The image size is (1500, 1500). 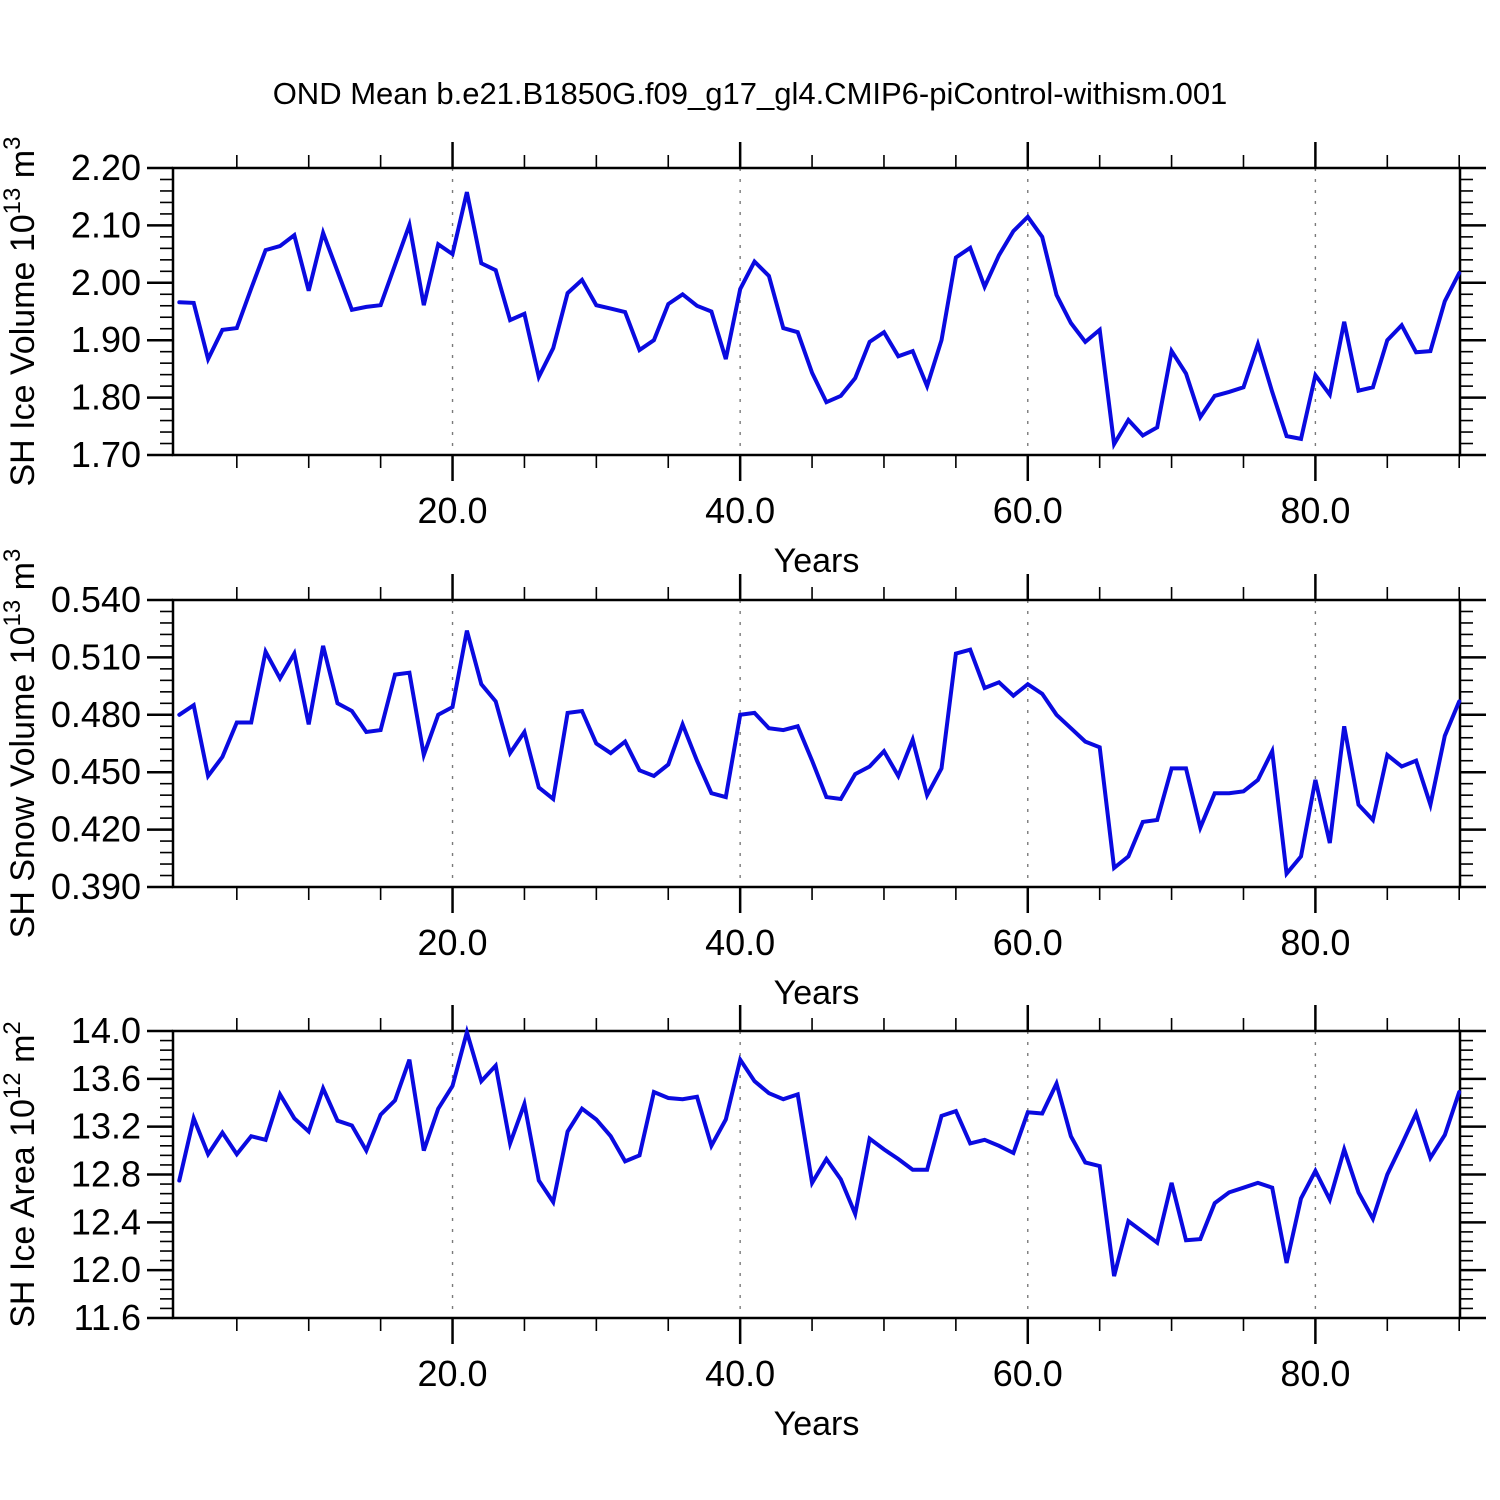 I want to click on y-tick-label: 0.480, so click(x=96, y=714).